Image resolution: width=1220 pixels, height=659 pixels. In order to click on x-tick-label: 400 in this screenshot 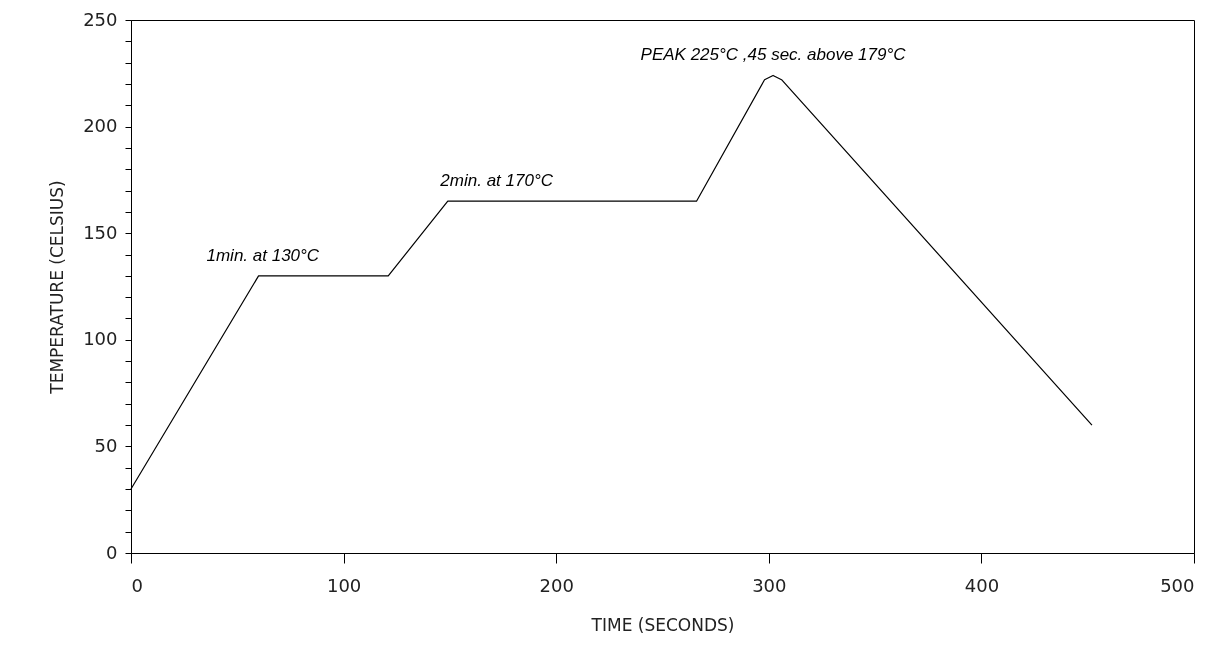, I will do `click(982, 585)`.